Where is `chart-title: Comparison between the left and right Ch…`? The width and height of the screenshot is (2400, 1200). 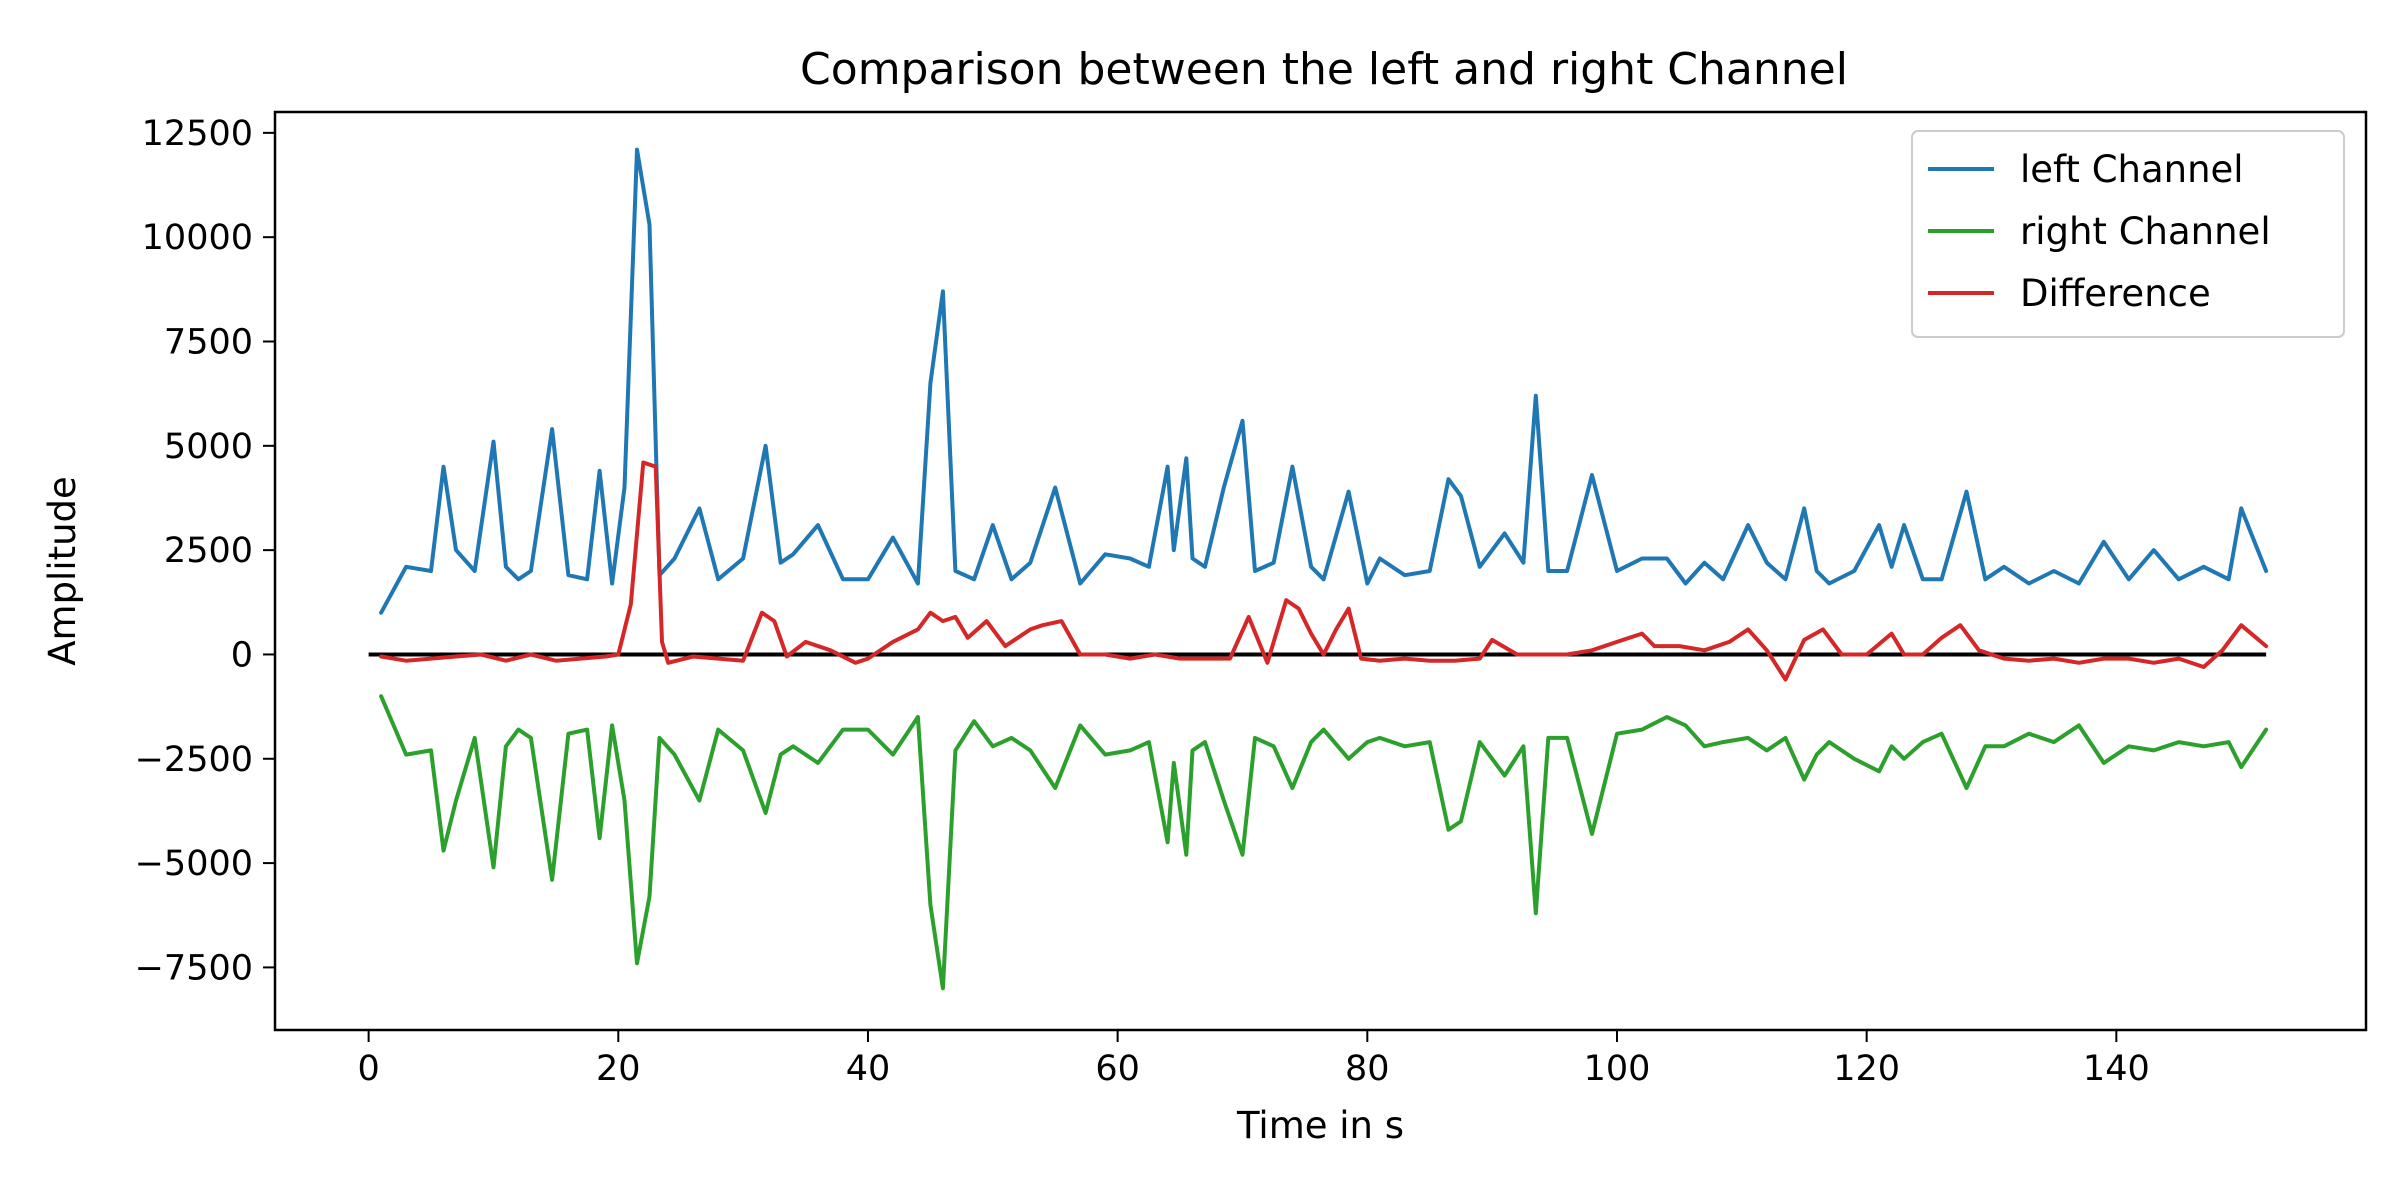 chart-title: Comparison between the left and right Ch… is located at coordinates (1324, 69).